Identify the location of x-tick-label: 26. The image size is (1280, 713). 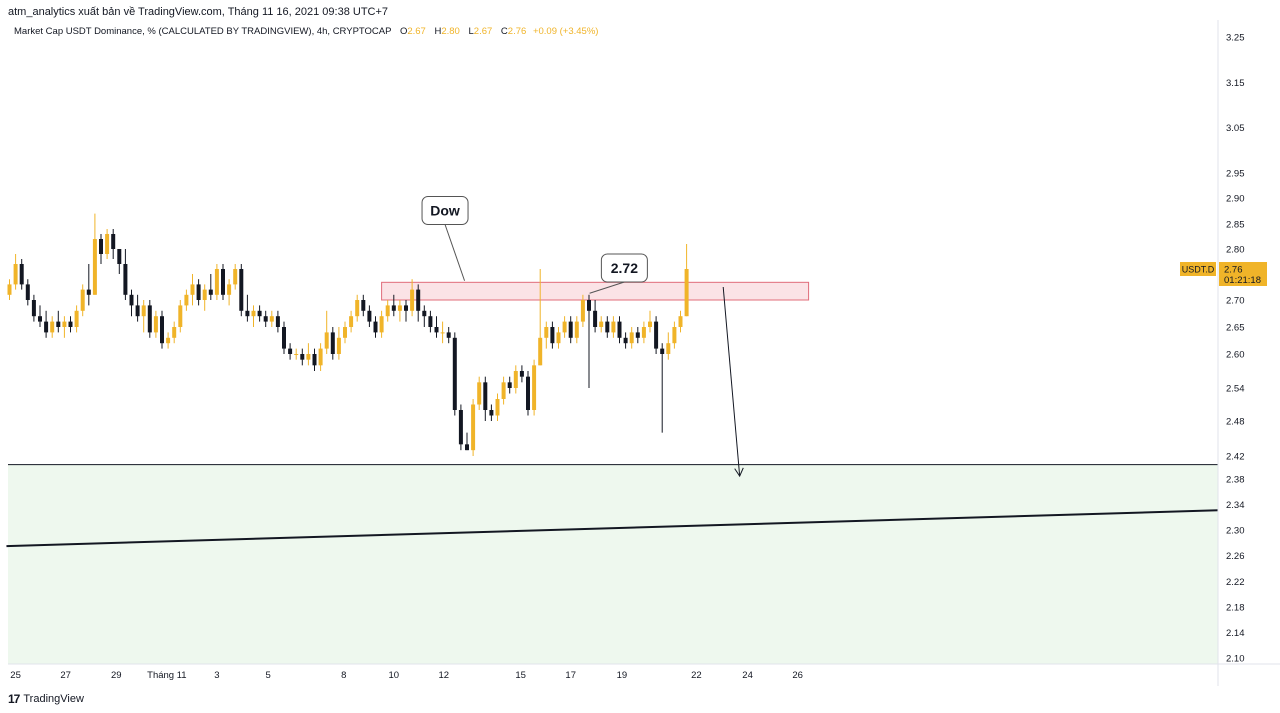
(797, 675).